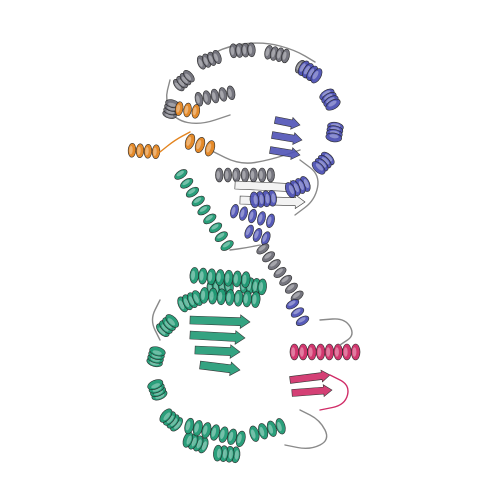 The image size is (500, 500). What do you see at coordinates (237, 365) in the screenshot?
I see `lower-green-chain` at bounding box center [237, 365].